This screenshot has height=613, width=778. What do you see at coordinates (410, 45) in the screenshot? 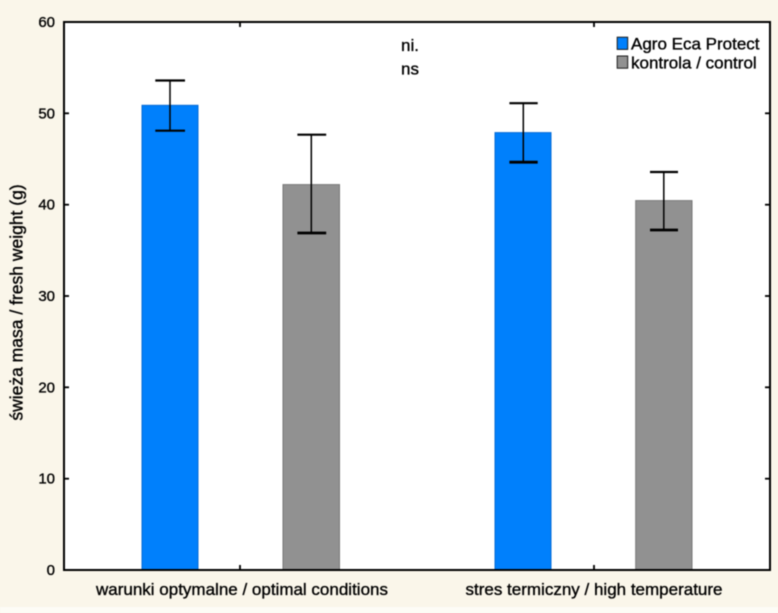
I see `svg-text: ni.` at bounding box center [410, 45].